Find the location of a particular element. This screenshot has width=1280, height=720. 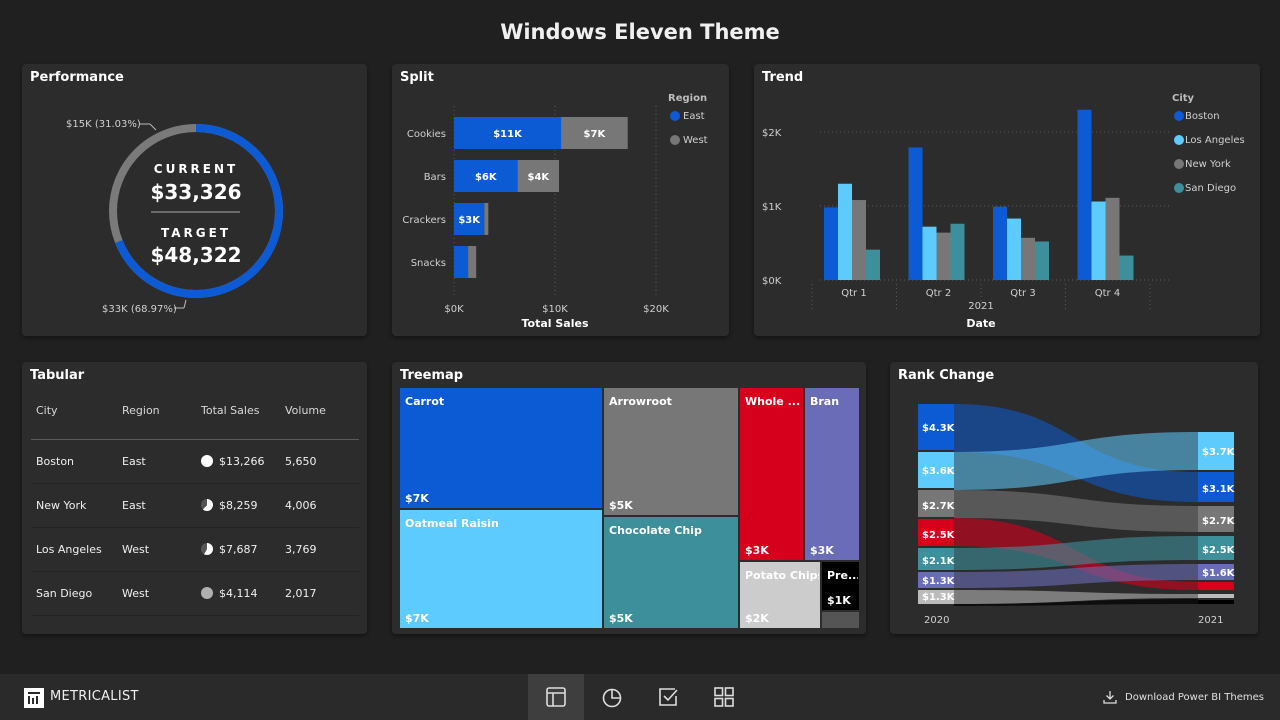

split-legend-title: Region is located at coordinates (687, 98).